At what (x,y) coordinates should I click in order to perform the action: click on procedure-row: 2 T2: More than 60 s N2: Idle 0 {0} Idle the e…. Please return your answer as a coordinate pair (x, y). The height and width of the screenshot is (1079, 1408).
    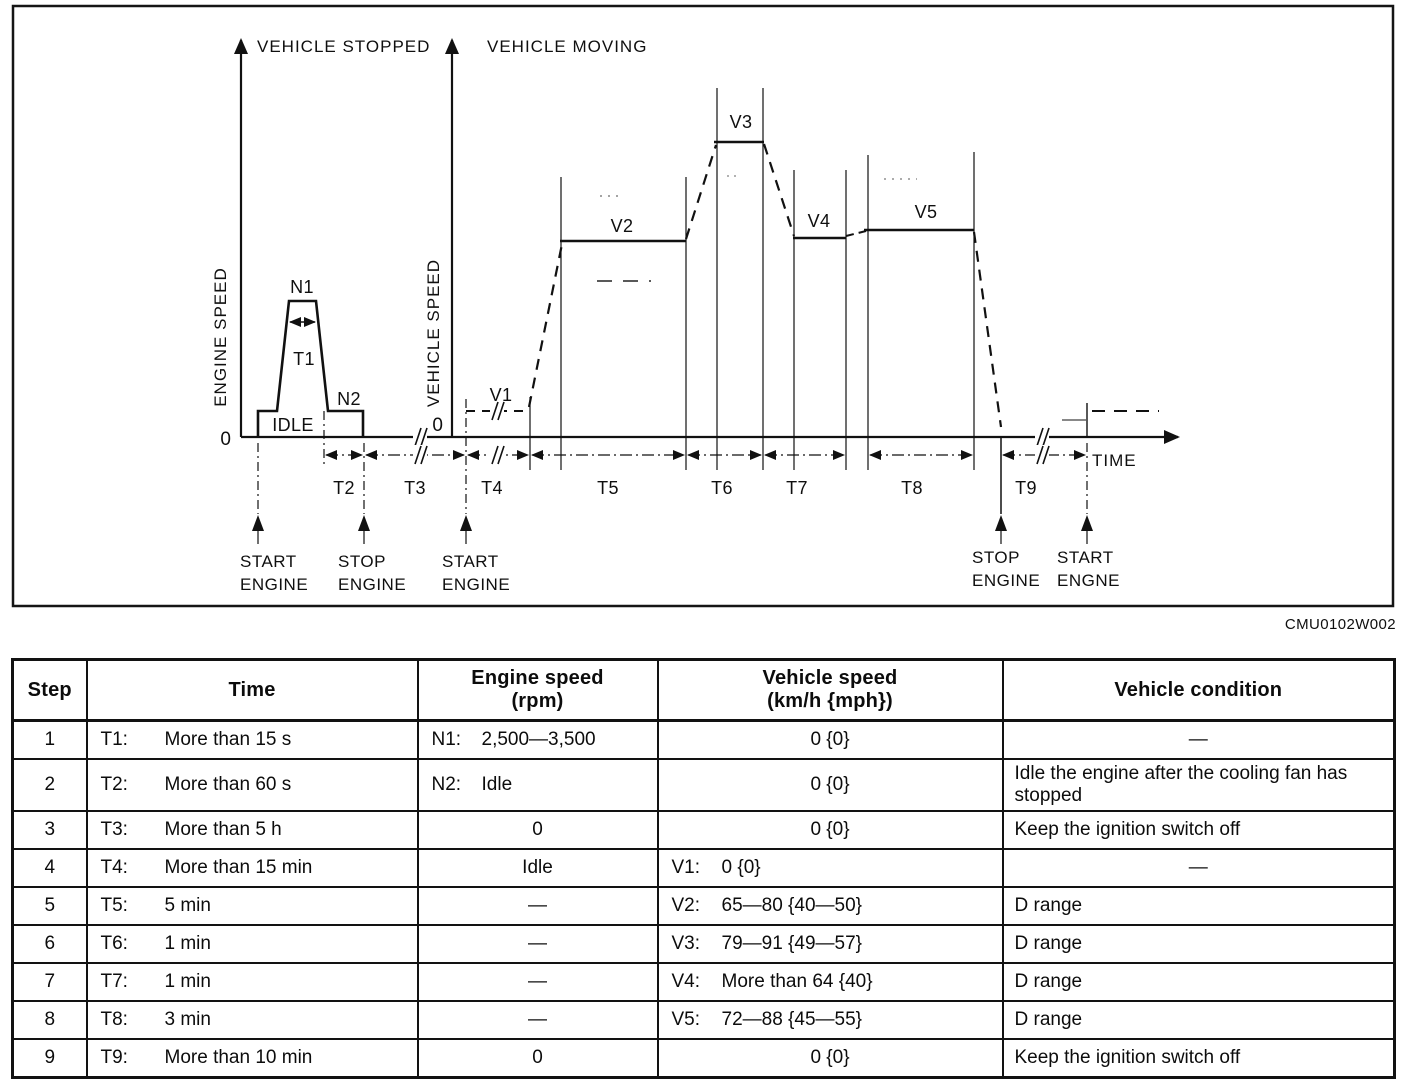
    Looking at the image, I should click on (703, 785).